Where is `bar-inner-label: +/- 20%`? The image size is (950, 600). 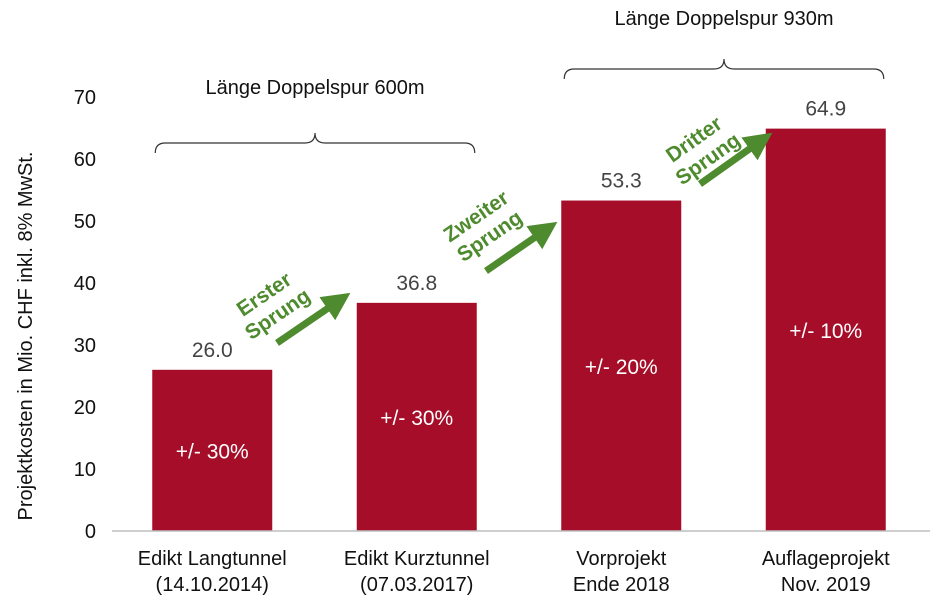
bar-inner-label: +/- 20% is located at coordinates (621, 367).